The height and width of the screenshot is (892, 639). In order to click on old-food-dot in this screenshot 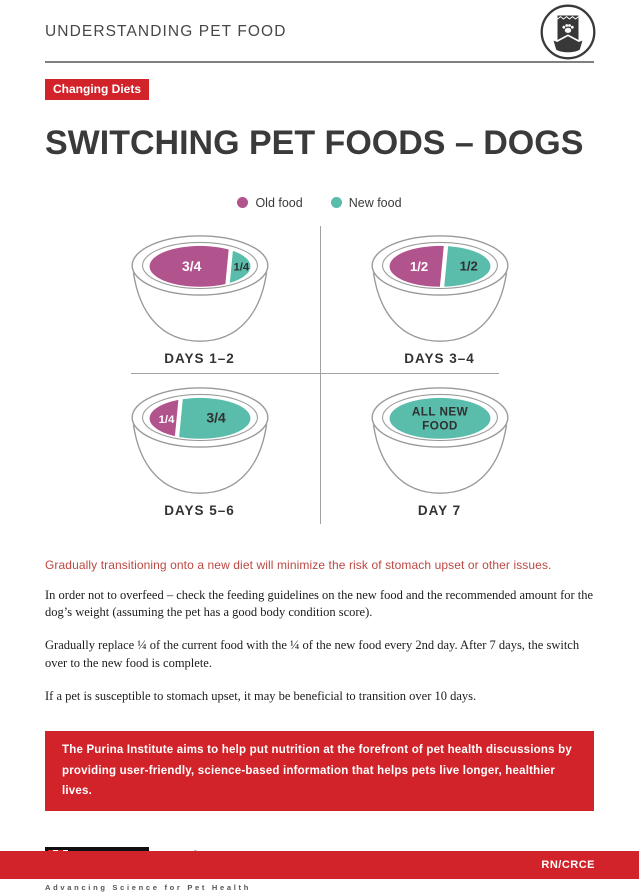, I will do `click(243, 203)`.